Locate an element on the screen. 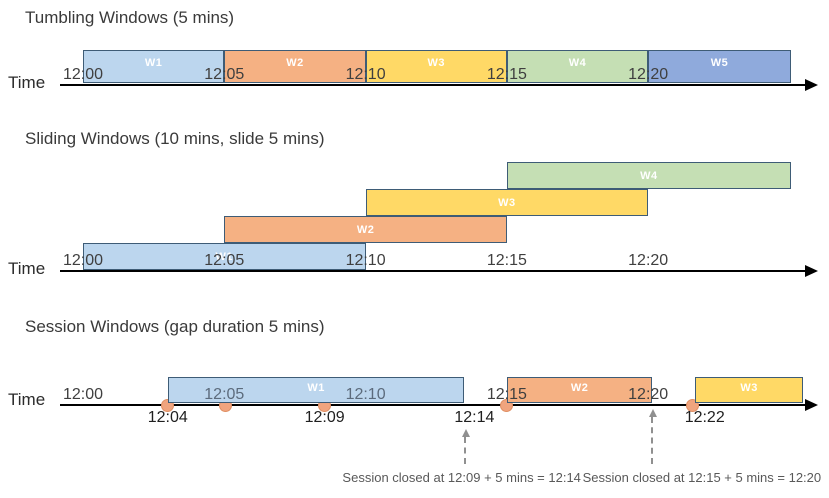 The image size is (829, 498). tumbling-tick-1220: 12:20 is located at coordinates (648, 74).